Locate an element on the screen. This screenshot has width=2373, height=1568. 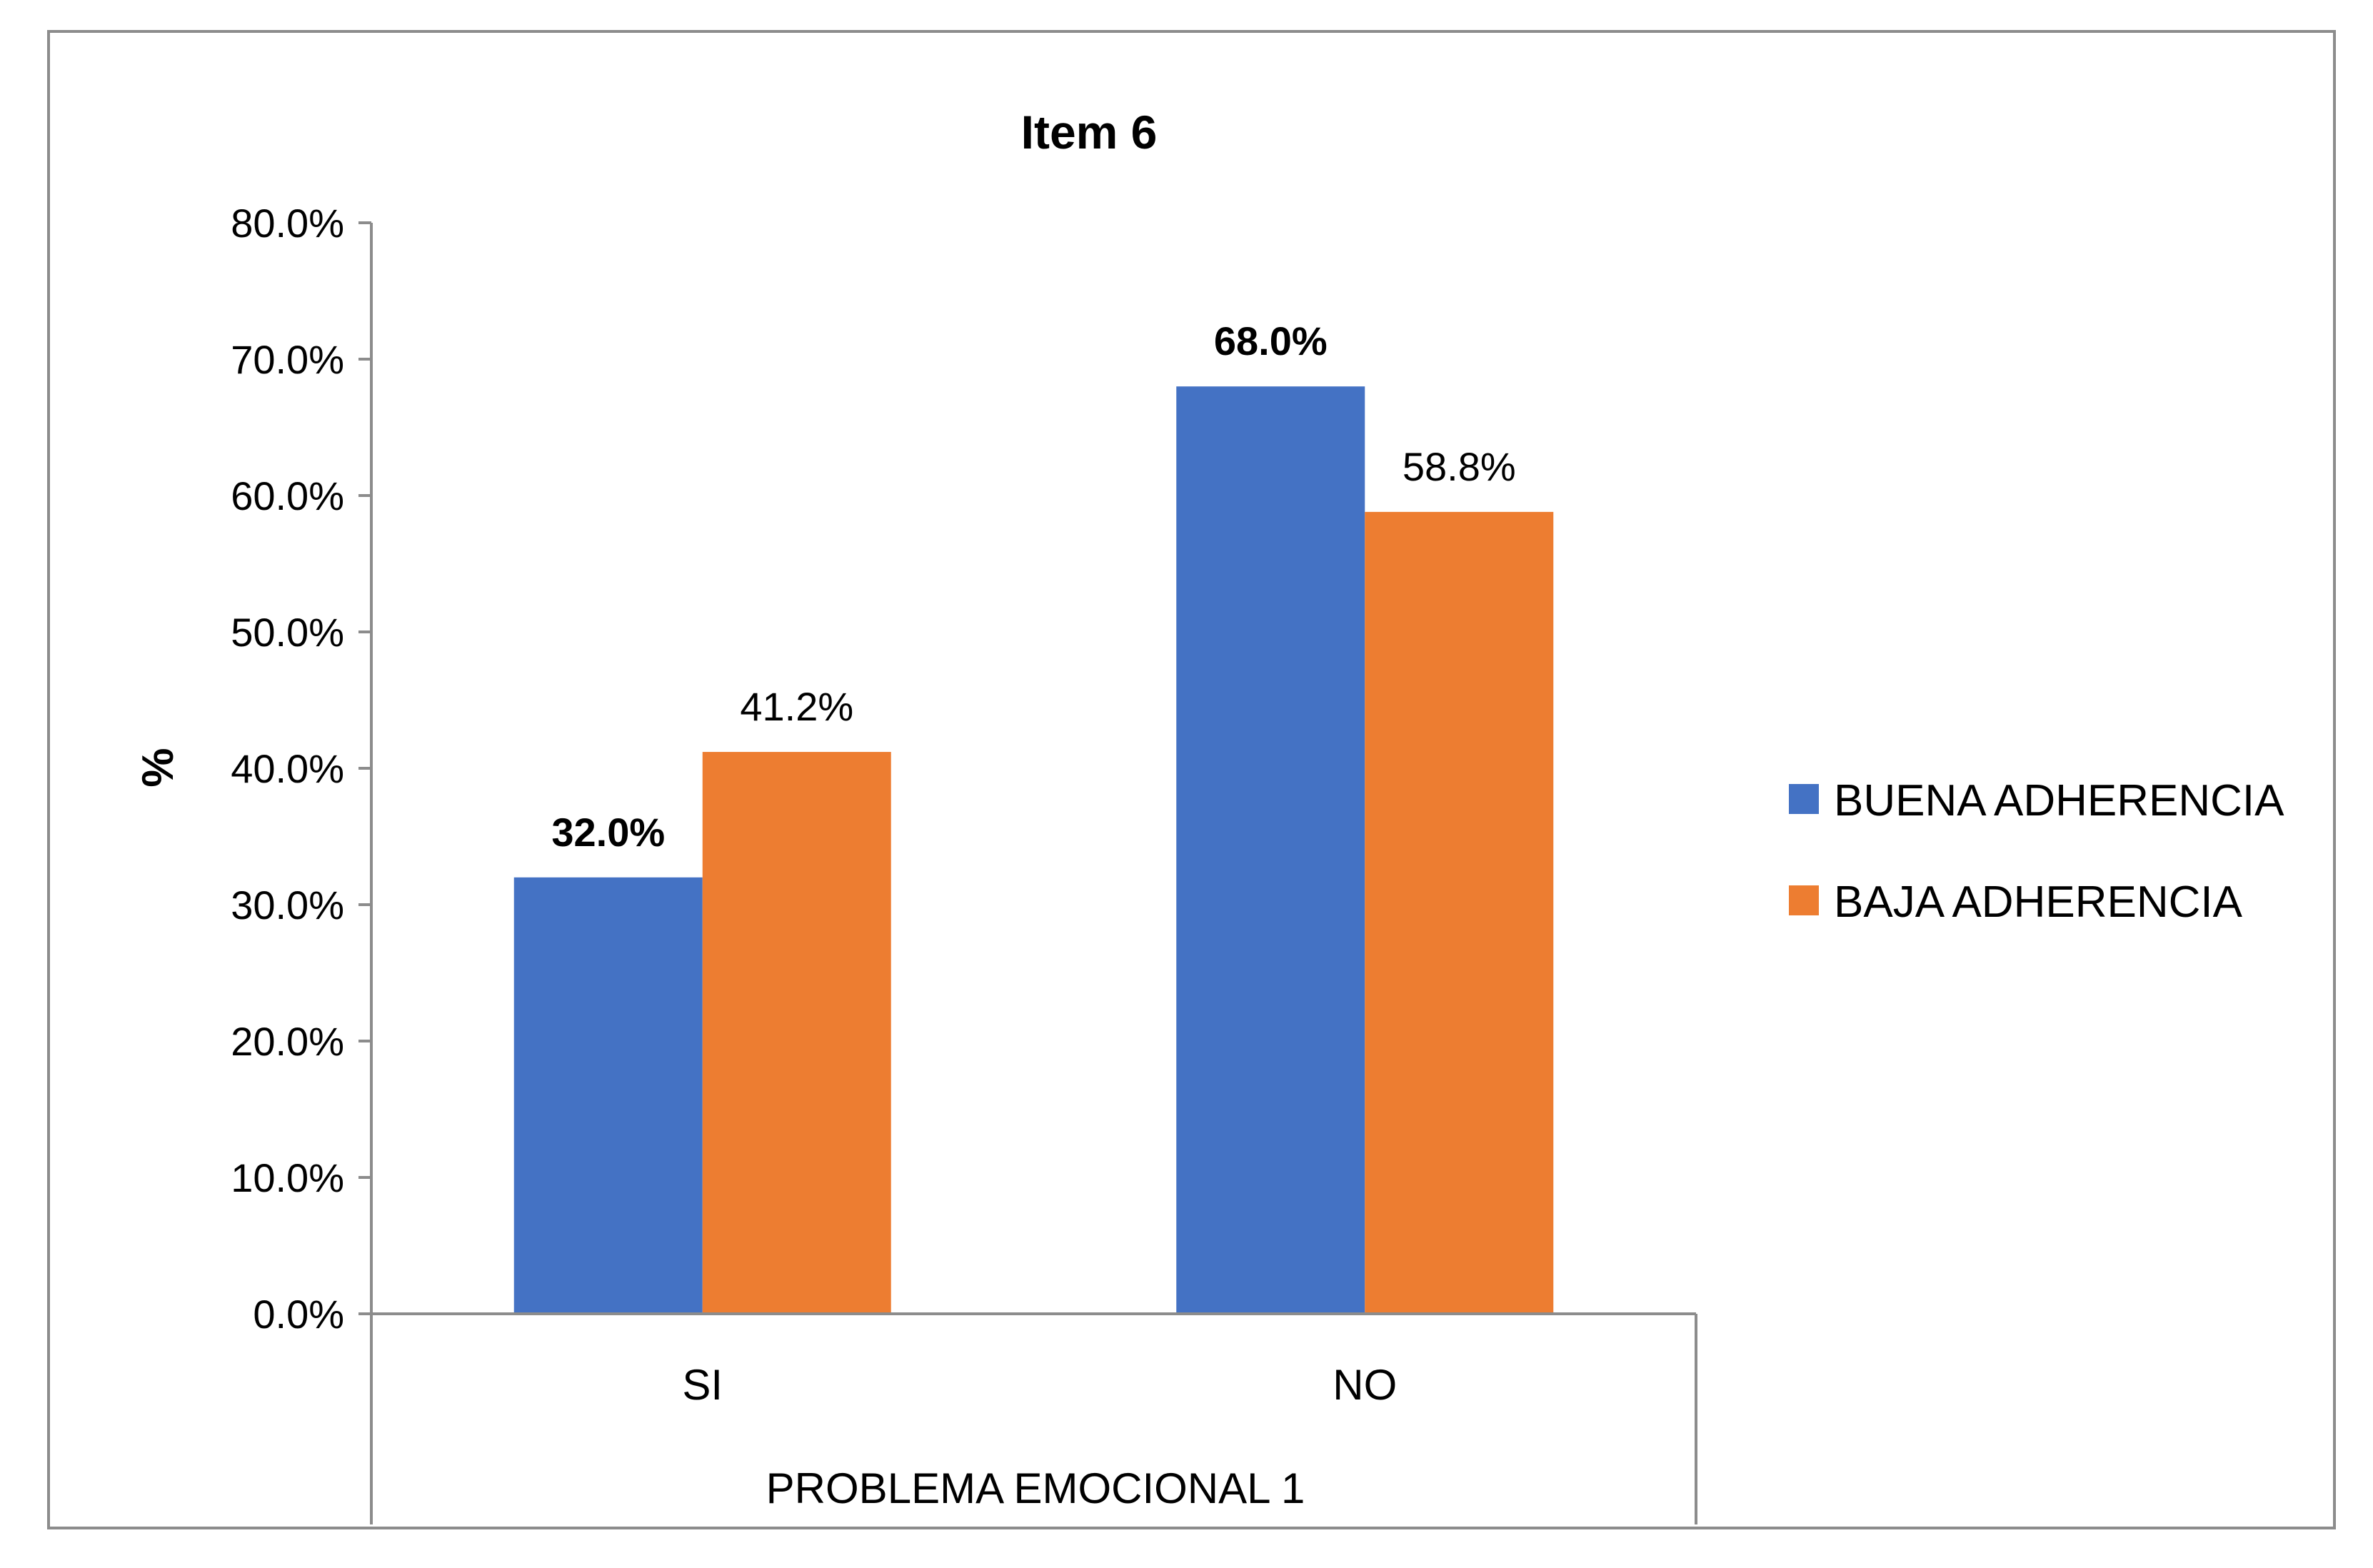
legend-label: BUENA ADHERENCIA is located at coordinates (2059, 800).